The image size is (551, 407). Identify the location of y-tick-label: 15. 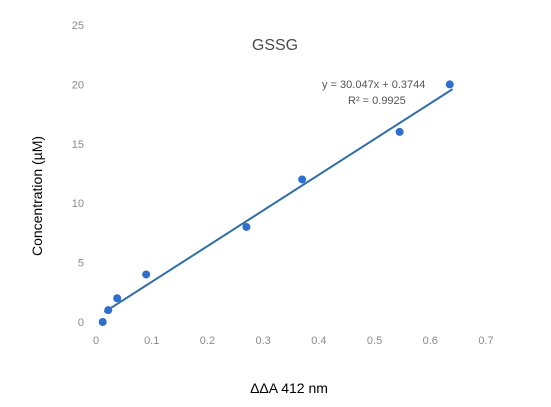
(78, 145).